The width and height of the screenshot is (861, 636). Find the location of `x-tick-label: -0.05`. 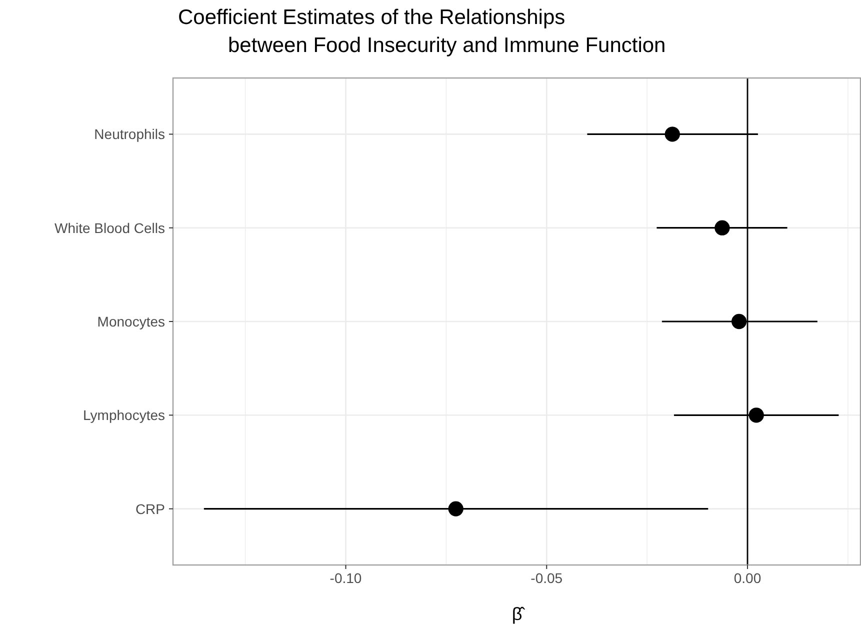

x-tick-label: -0.05 is located at coordinates (546, 578).